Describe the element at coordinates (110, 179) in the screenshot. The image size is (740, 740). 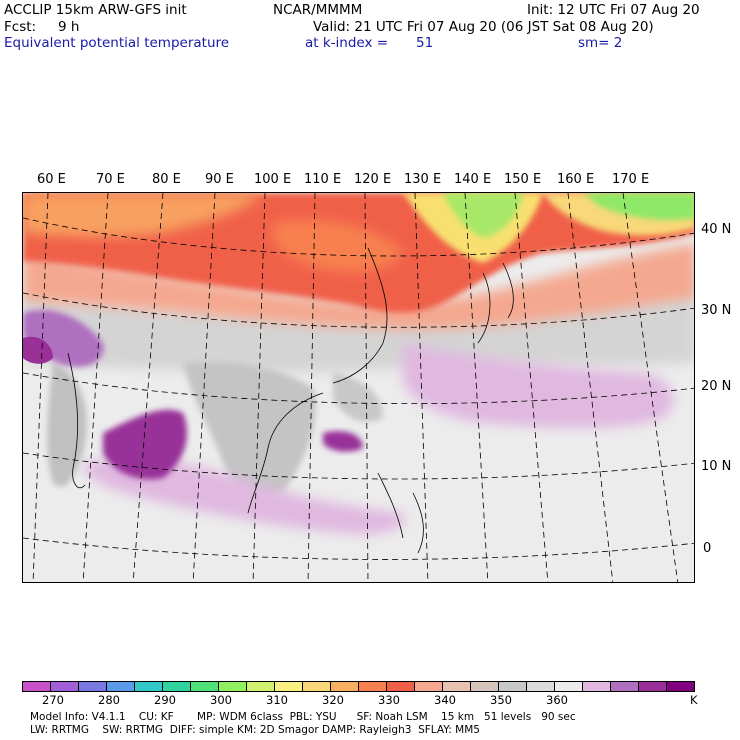
I see `lon-label: 70 E` at that location.